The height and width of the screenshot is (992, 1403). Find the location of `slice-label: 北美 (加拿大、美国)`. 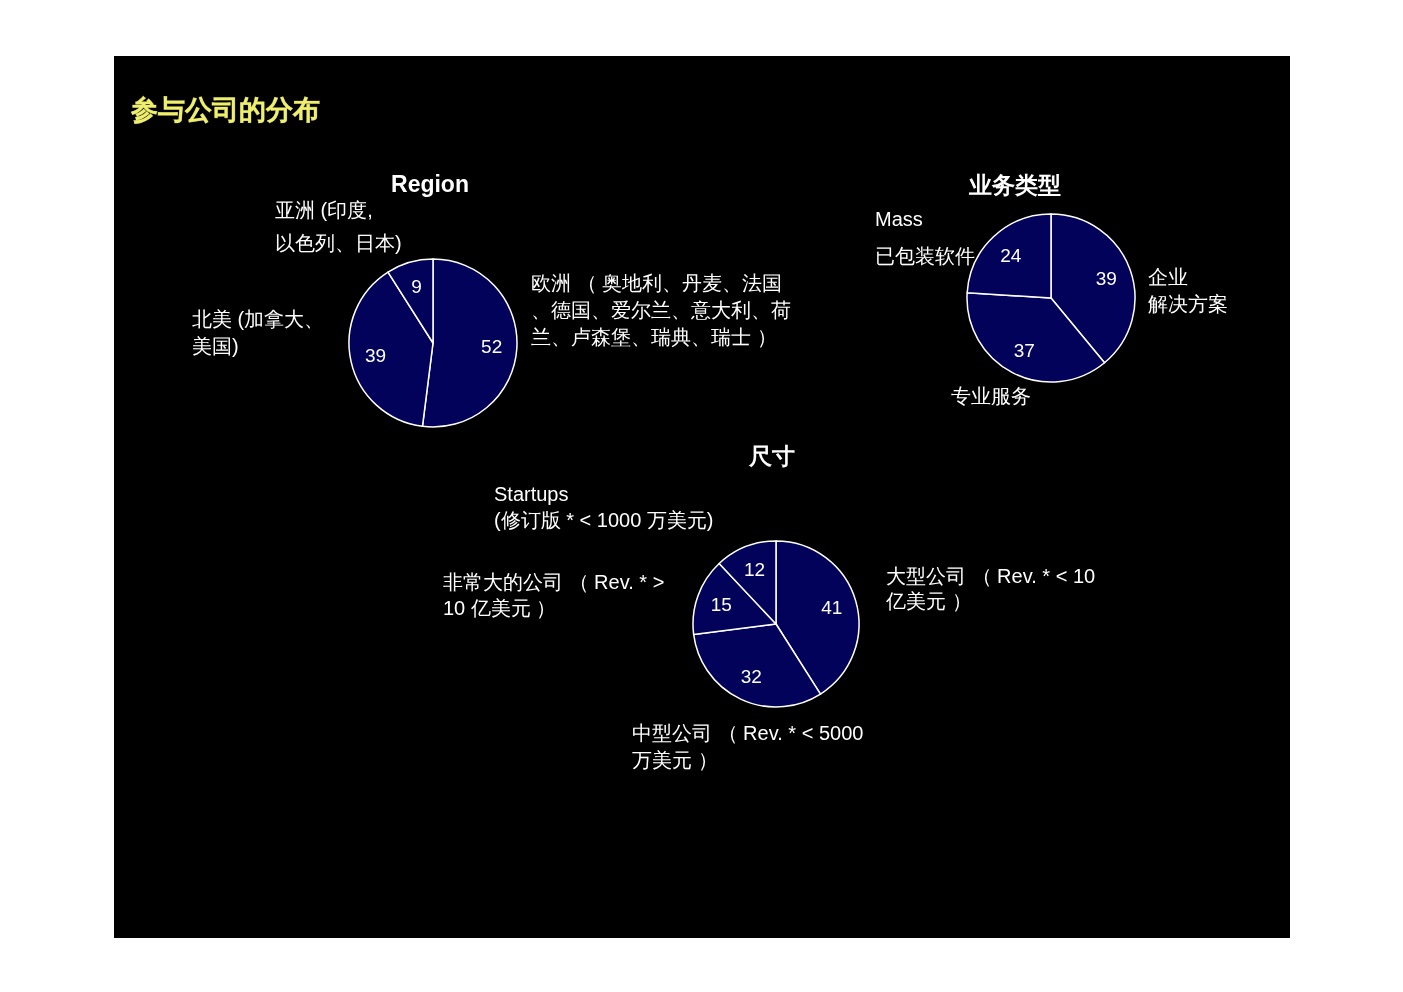

slice-label: 北美 (加拿大、美国) is located at coordinates (258, 332).